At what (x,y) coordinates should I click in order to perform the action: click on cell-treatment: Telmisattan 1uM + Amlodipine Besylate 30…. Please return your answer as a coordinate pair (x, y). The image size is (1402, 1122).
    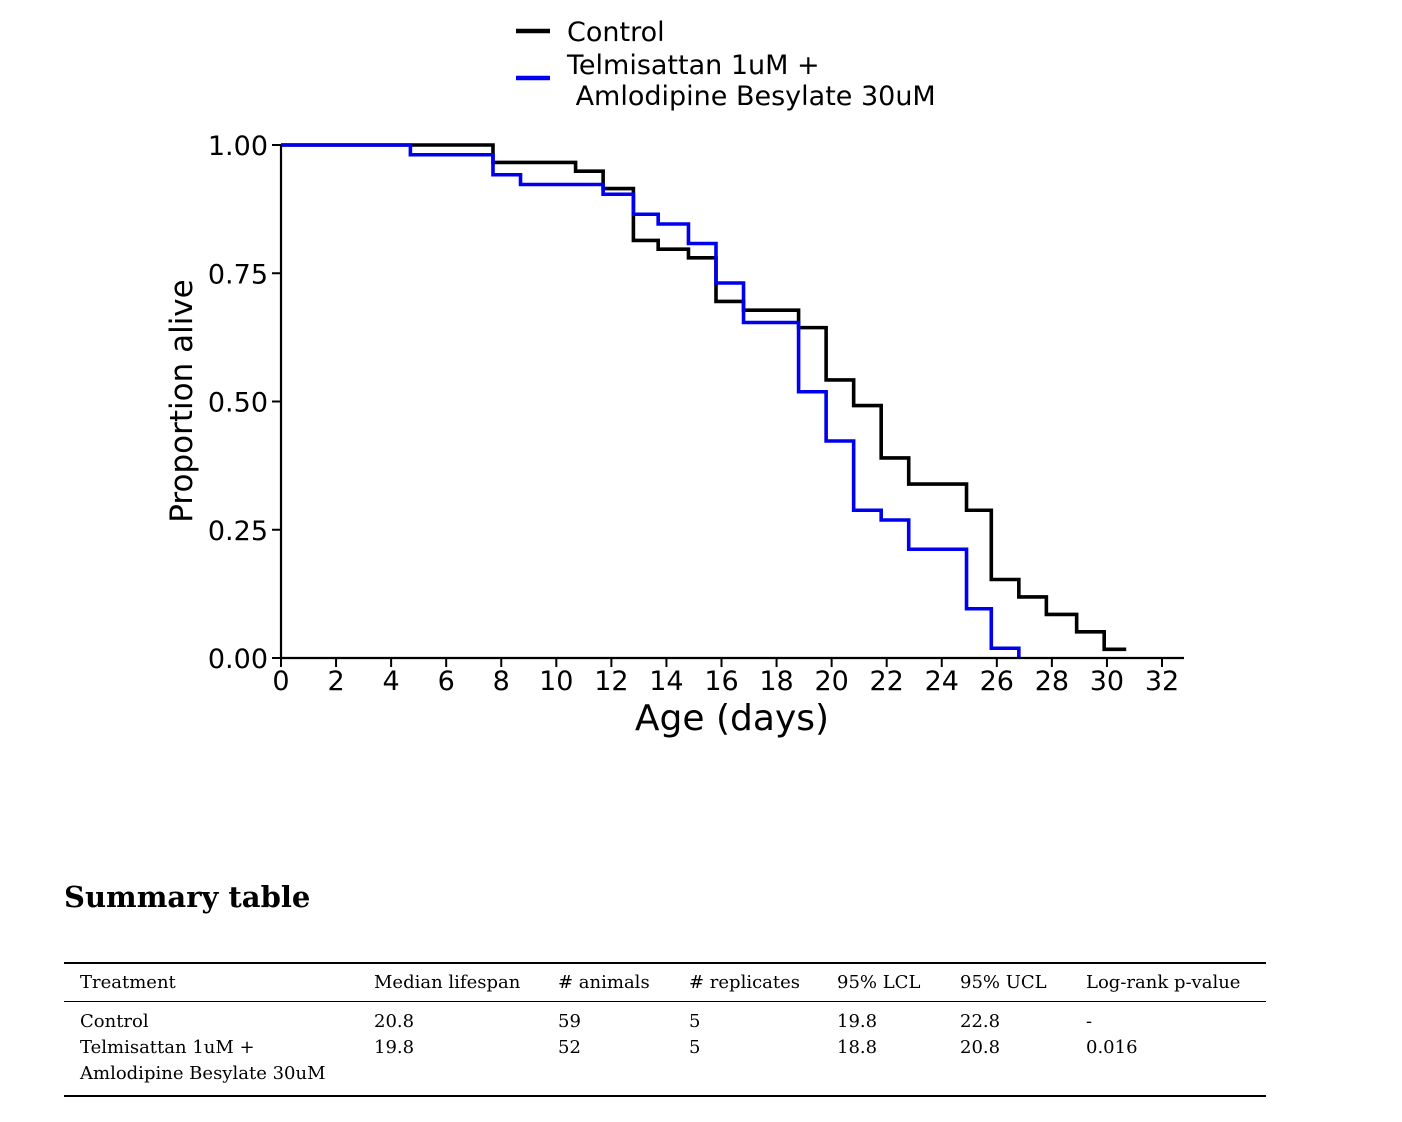
    Looking at the image, I should click on (219, 1065).